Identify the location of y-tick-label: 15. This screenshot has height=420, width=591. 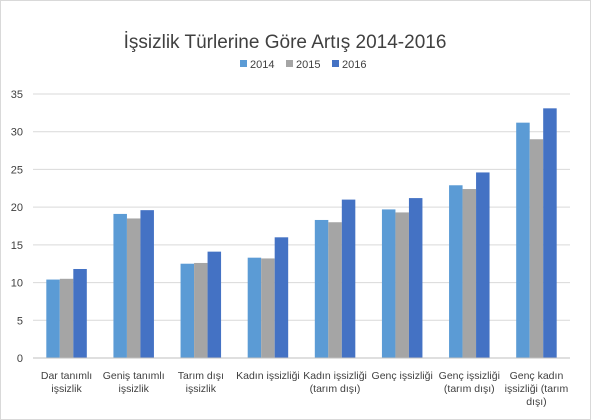
(17, 246).